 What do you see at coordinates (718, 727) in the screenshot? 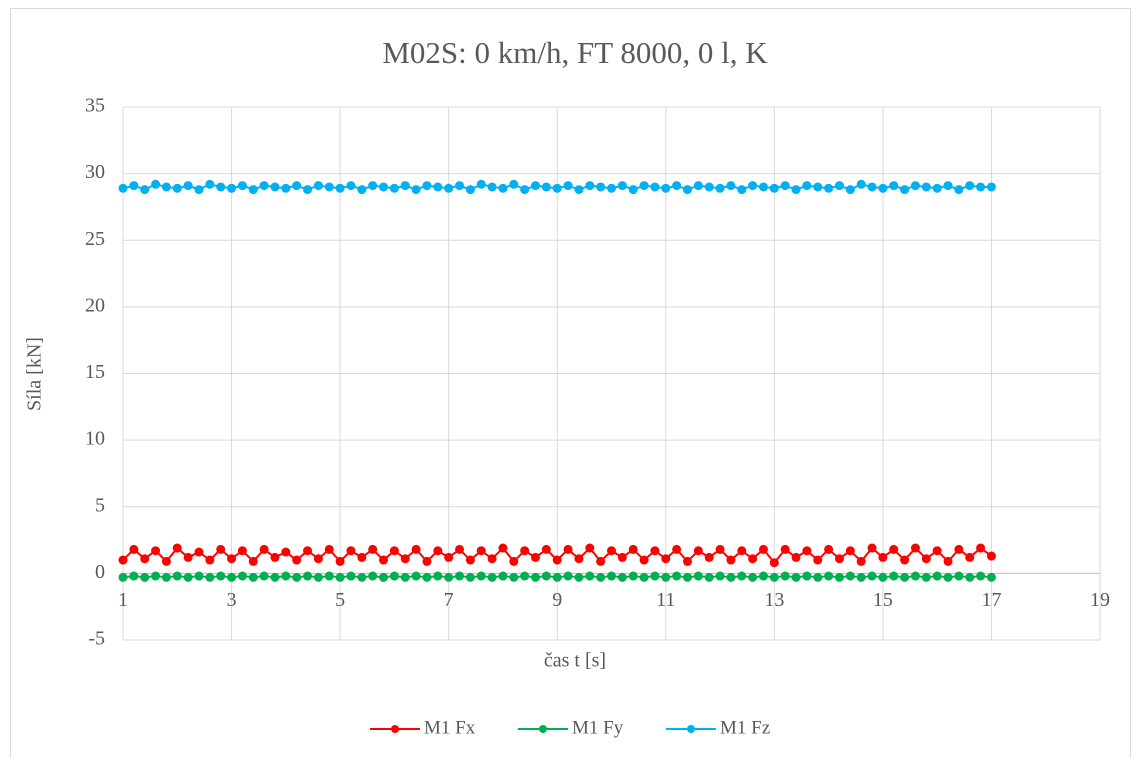
I see `legend-item: M1 Fz` at bounding box center [718, 727].